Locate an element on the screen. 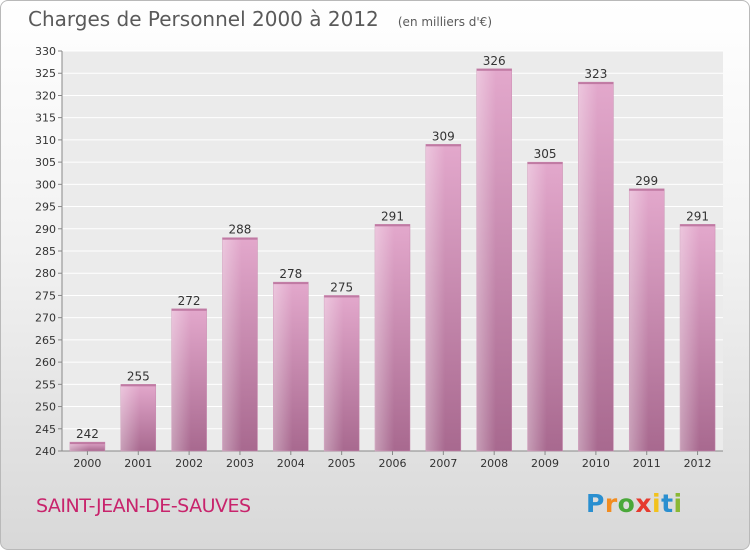 Image resolution: width=750 pixels, height=550 pixels. x-tick-label: 2007 is located at coordinates (443, 463).